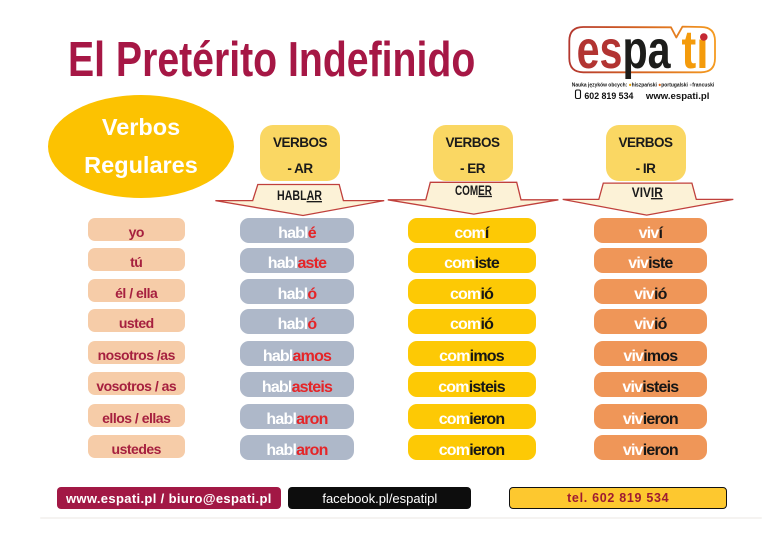 The image size is (768, 543). Describe the element at coordinates (624, 50) in the screenshot. I see `svg-text: espa` at that location.